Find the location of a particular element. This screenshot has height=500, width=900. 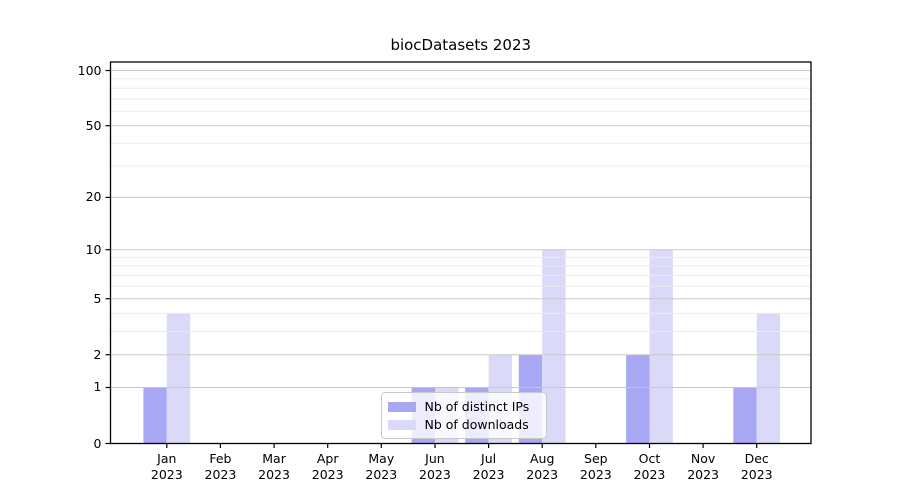

legend-entry: Nb of downloads is located at coordinates (462, 425).